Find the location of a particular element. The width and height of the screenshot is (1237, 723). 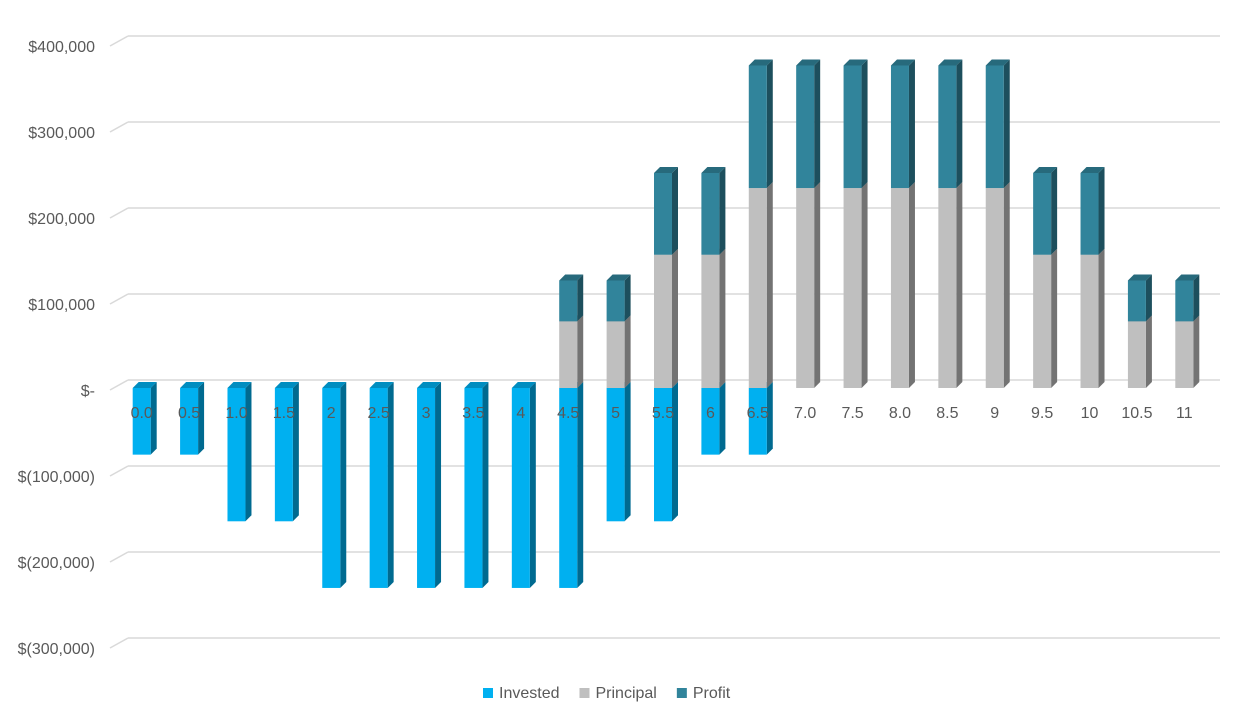

legend: Invested Principal Profit is located at coordinates (607, 693).